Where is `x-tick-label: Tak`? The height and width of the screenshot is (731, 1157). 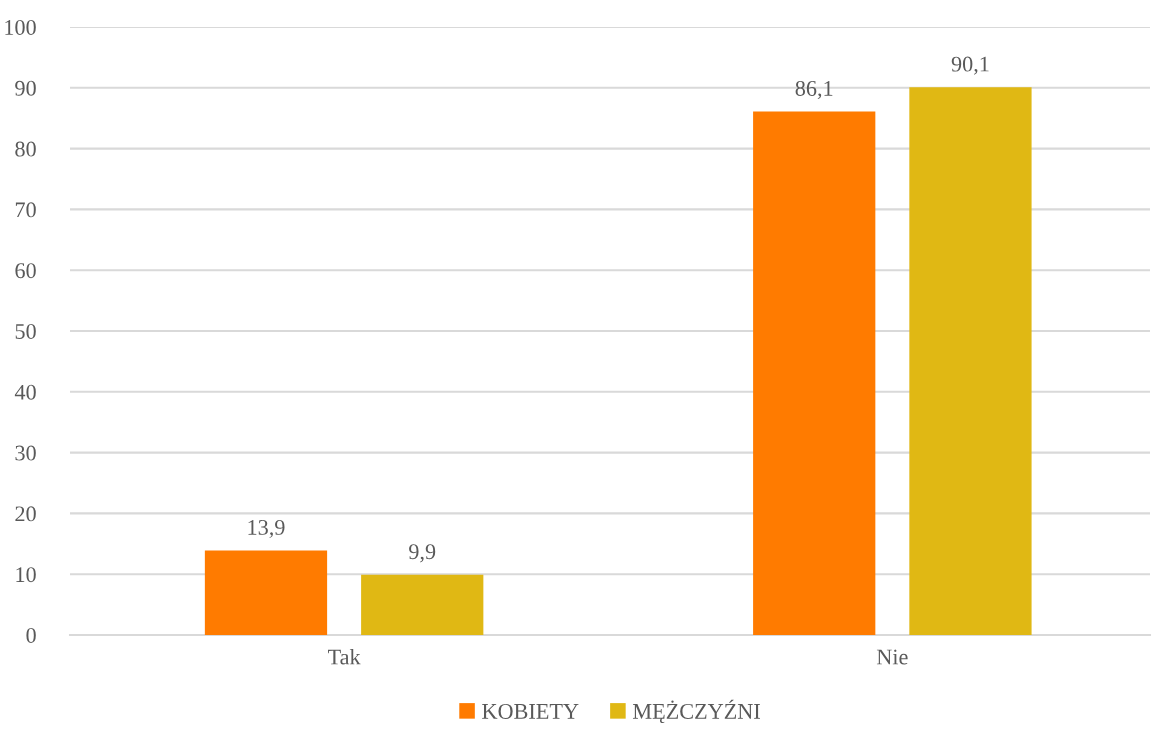
x-tick-label: Tak is located at coordinates (344, 656).